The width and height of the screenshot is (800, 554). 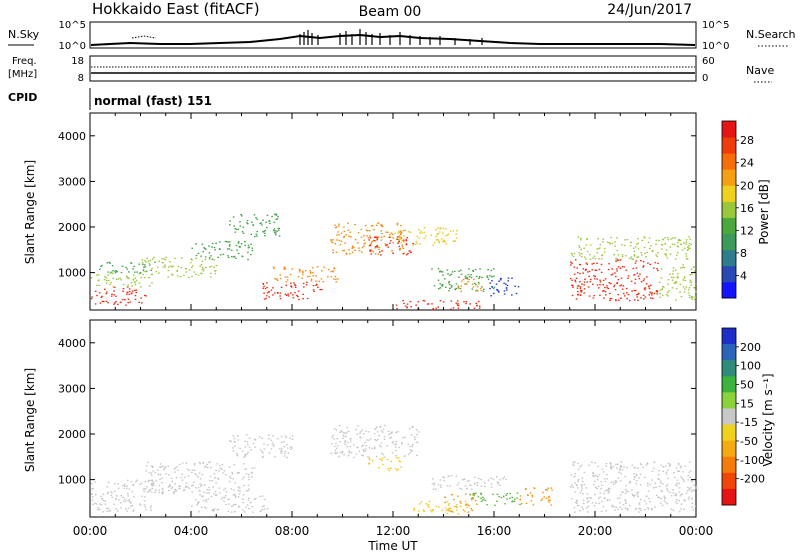 What do you see at coordinates (715, 46) in the screenshot?
I see `nsearch-tick-bottom: 10^0` at bounding box center [715, 46].